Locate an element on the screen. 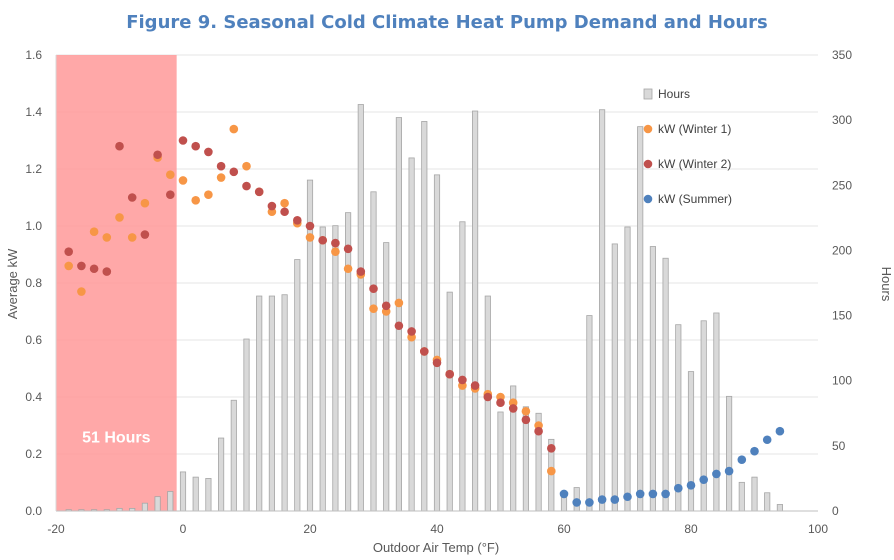 The height and width of the screenshot is (560, 894). y-left-tick-labels: 0.0 0.2 0.4 0.6 0.8 1.0 1.2 1.4 1.6 is located at coordinates (33, 283).